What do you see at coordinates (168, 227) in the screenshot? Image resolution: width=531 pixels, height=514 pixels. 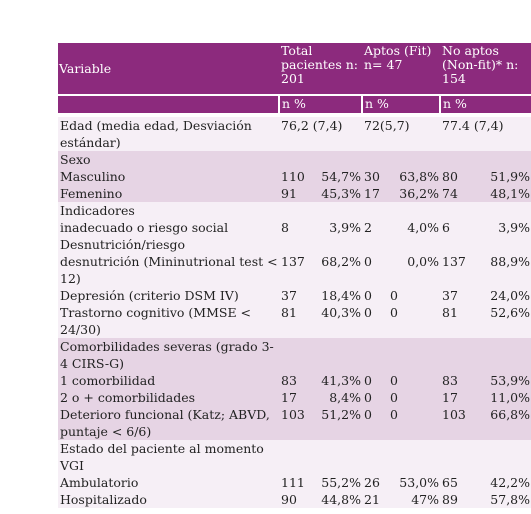 I see `row-label: inadecuado o riesgo social` at bounding box center [168, 227].